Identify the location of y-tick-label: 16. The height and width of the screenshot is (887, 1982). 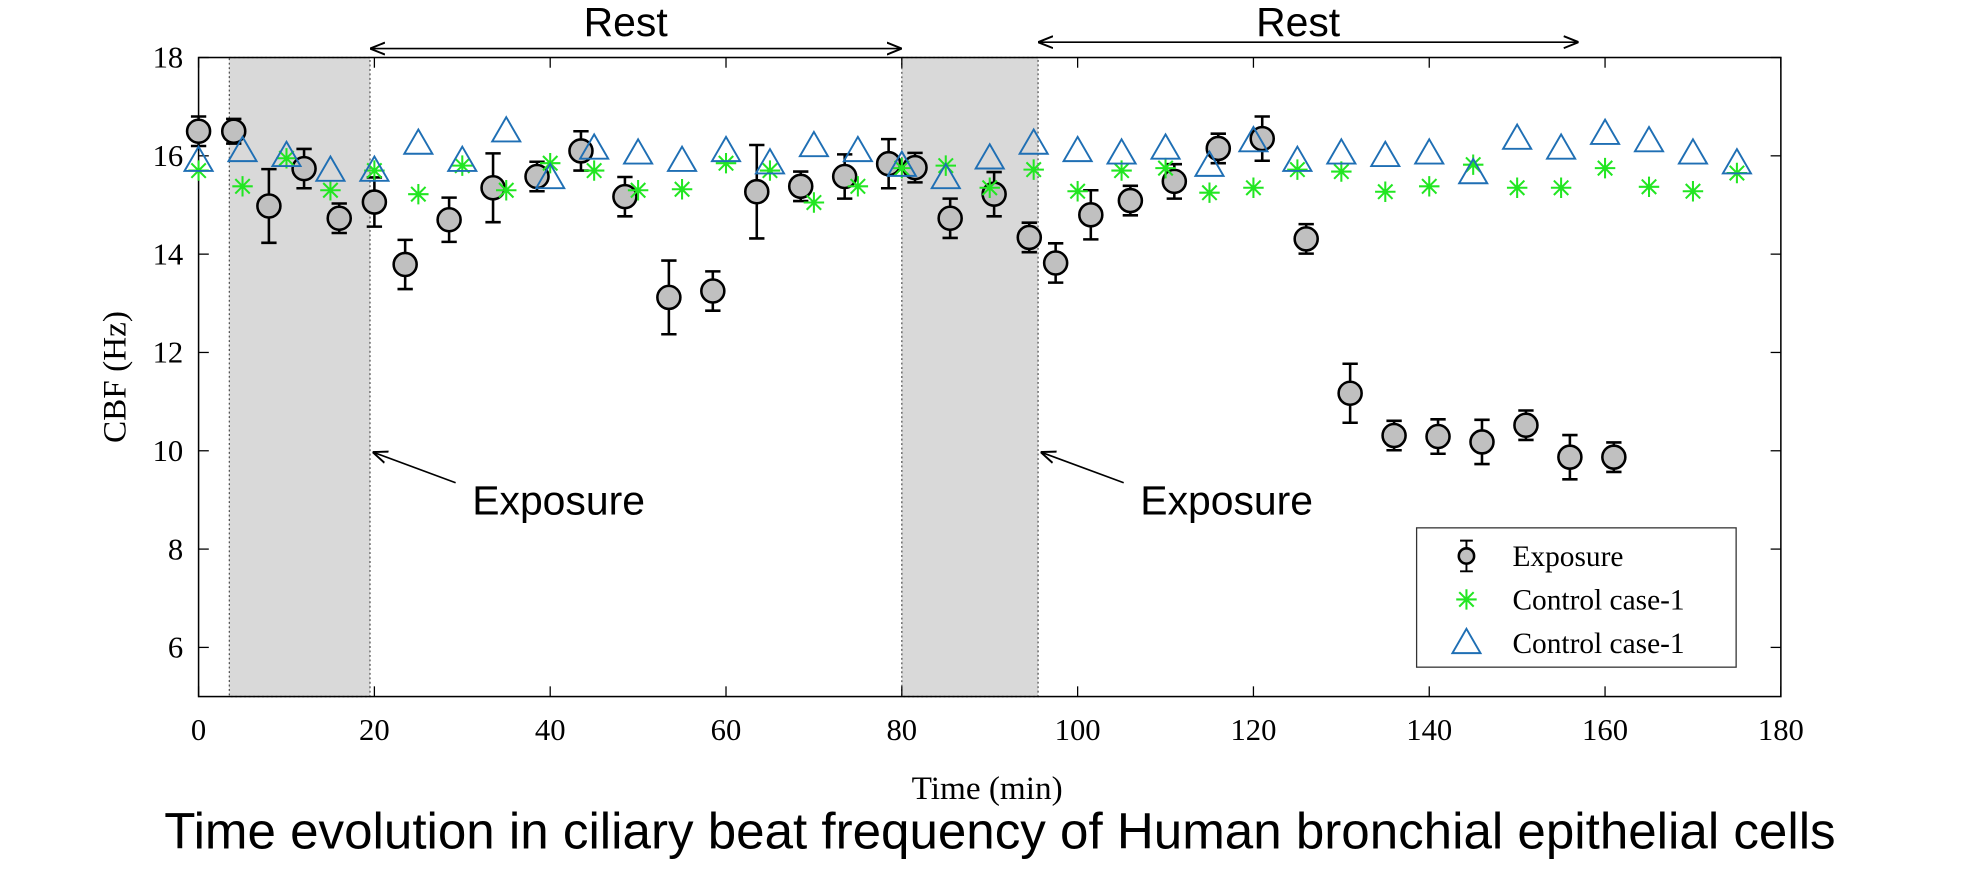
(168, 156).